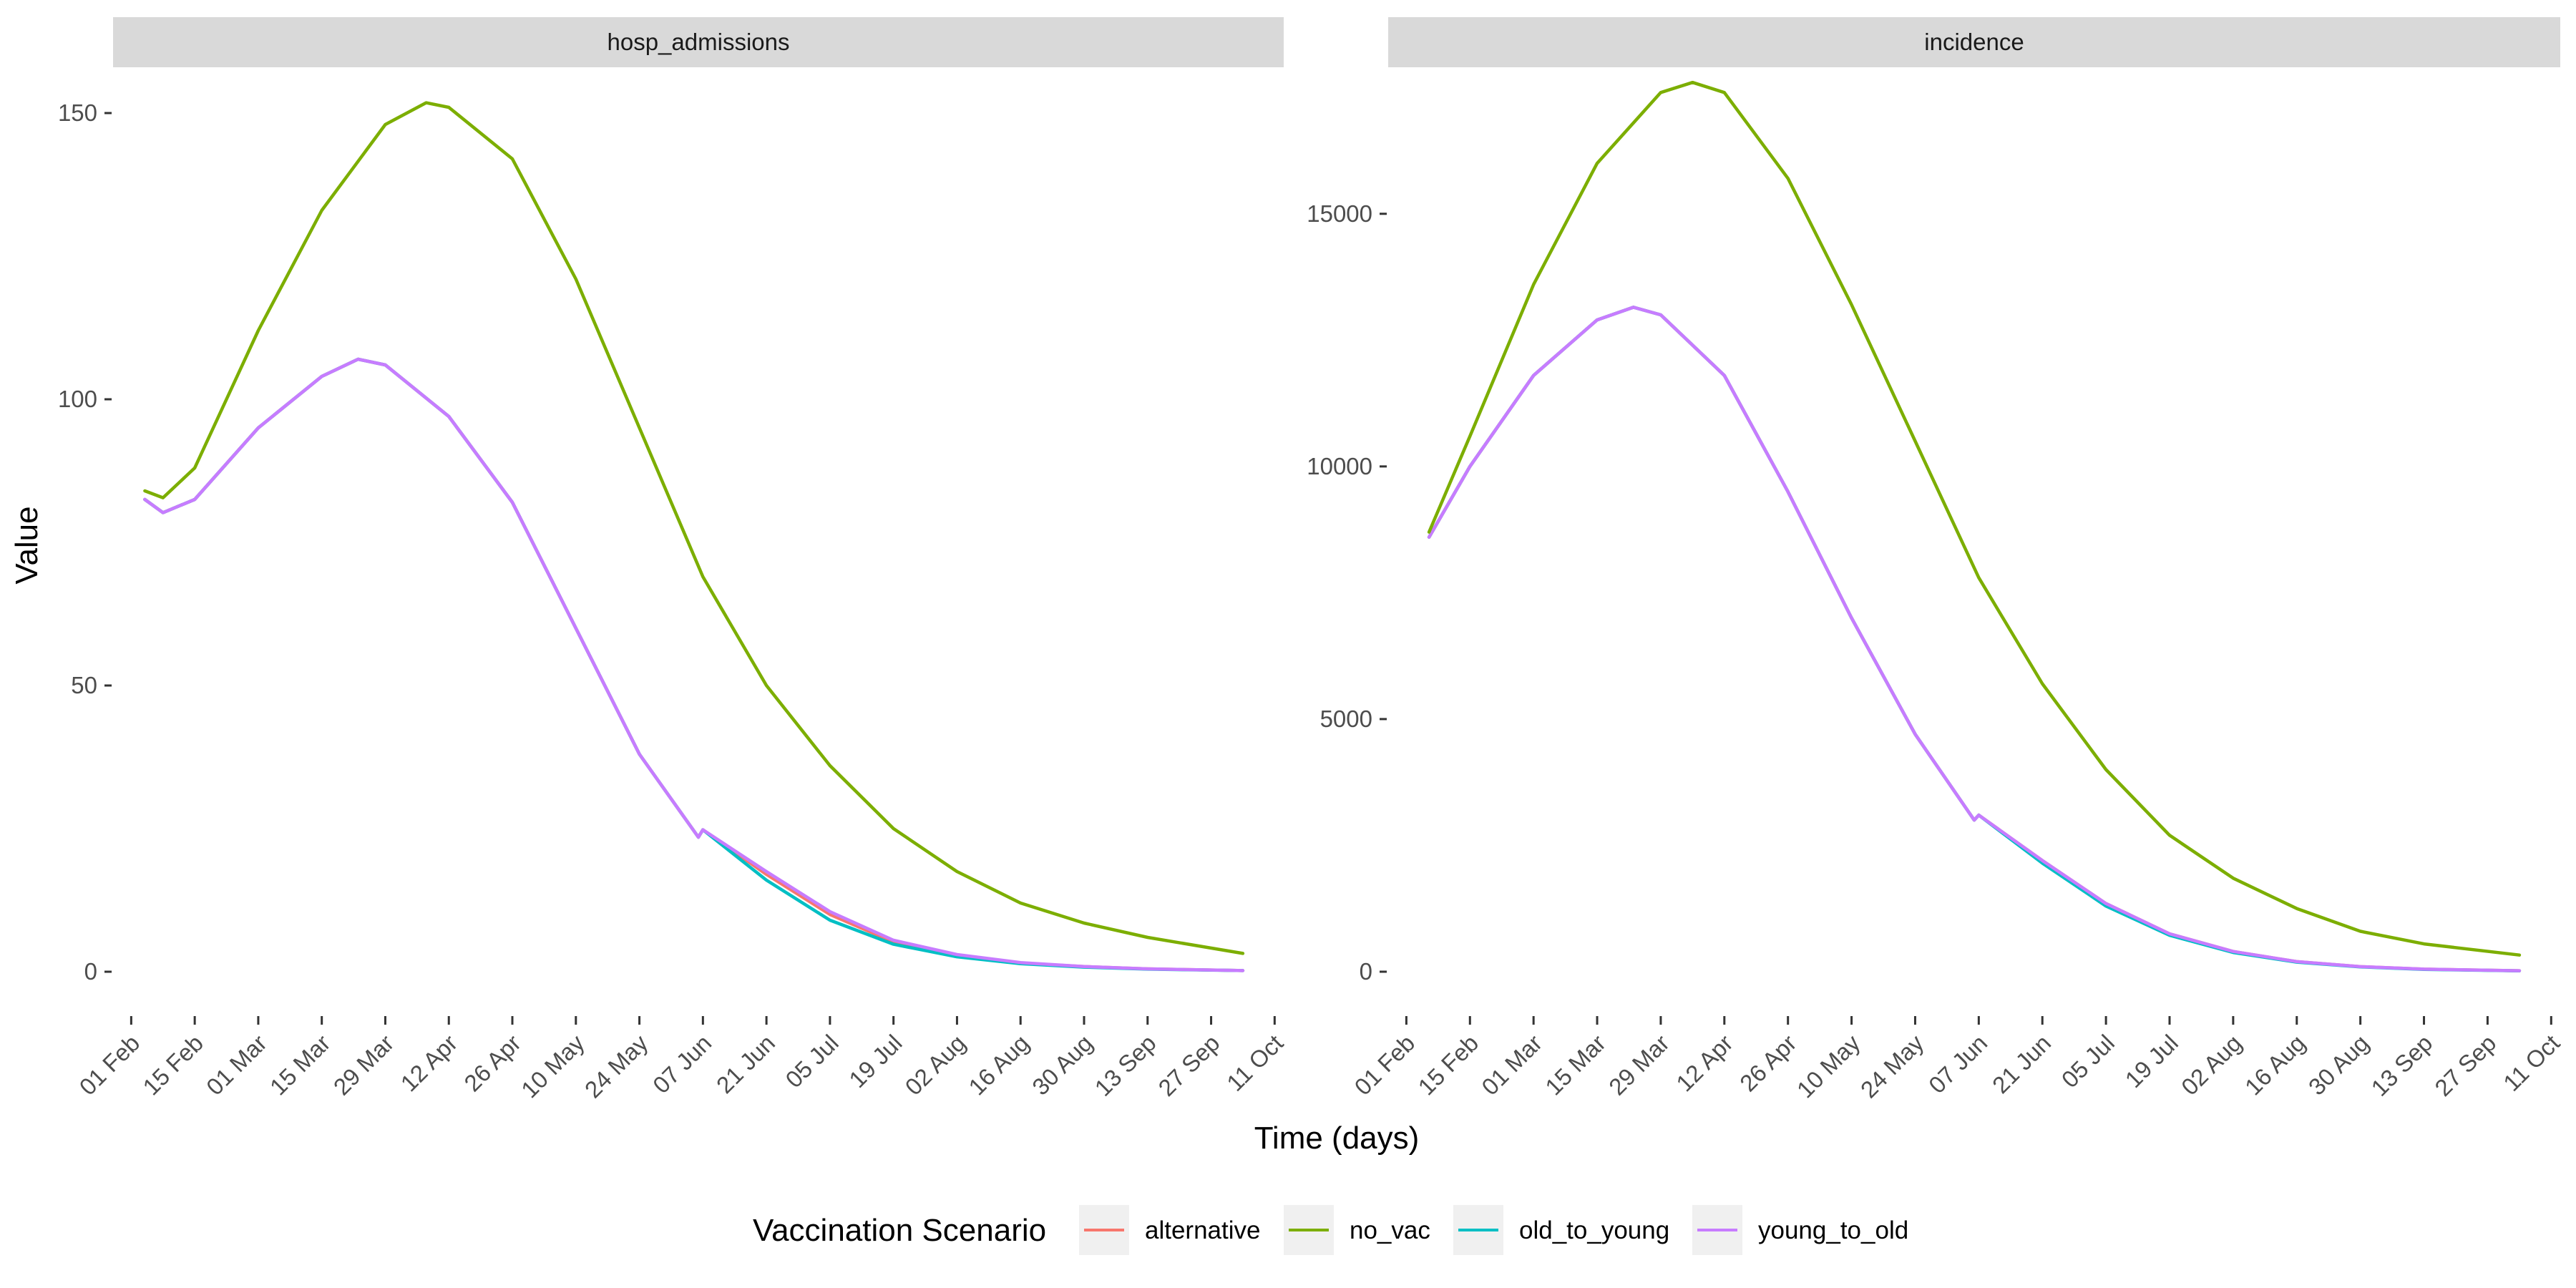 This screenshot has height=1288, width=2576. Describe the element at coordinates (26, 545) in the screenshot. I see `y-axis-title: Value` at that location.